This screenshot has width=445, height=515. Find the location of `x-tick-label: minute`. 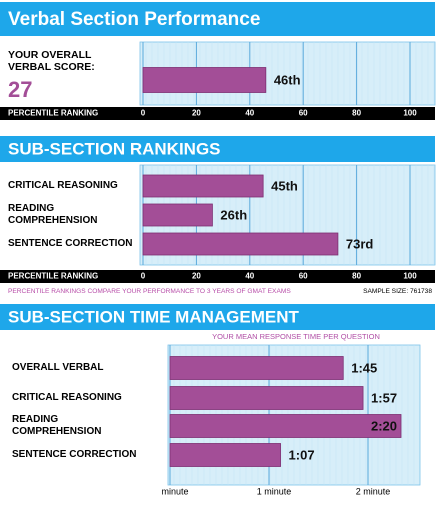

x-tick-label: minute is located at coordinates (174, 491).